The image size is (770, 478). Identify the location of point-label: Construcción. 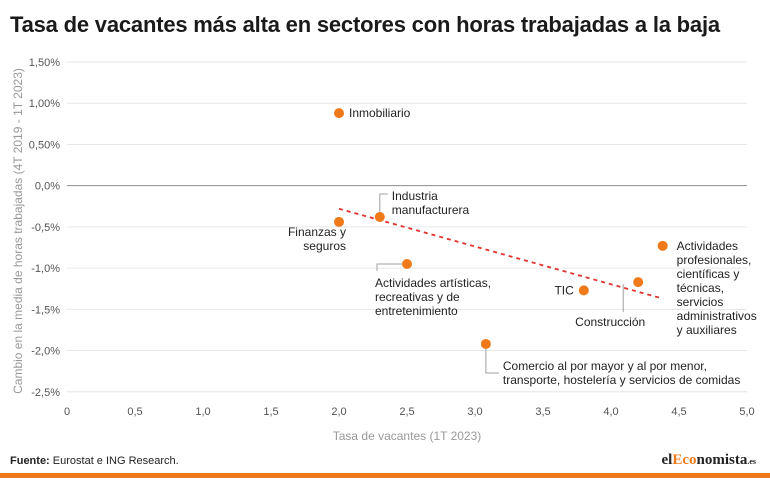
(610, 322).